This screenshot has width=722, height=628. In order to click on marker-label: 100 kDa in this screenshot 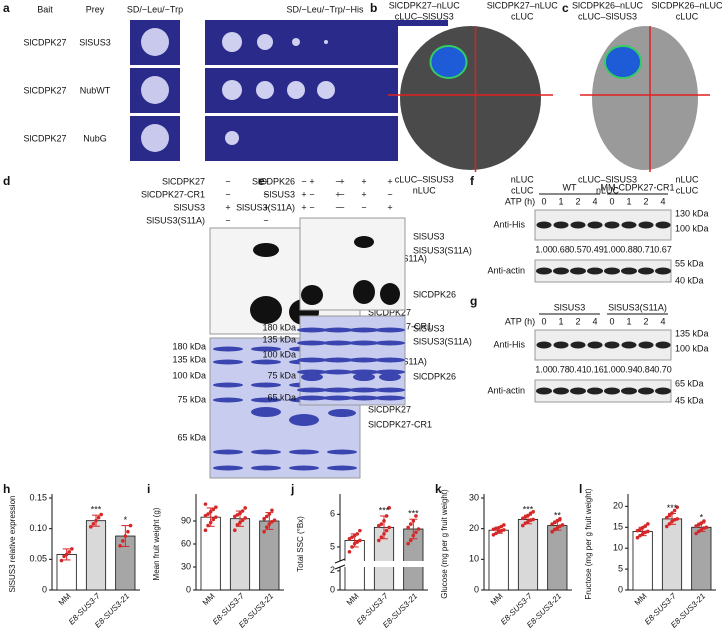, I will do `click(189, 375)`.